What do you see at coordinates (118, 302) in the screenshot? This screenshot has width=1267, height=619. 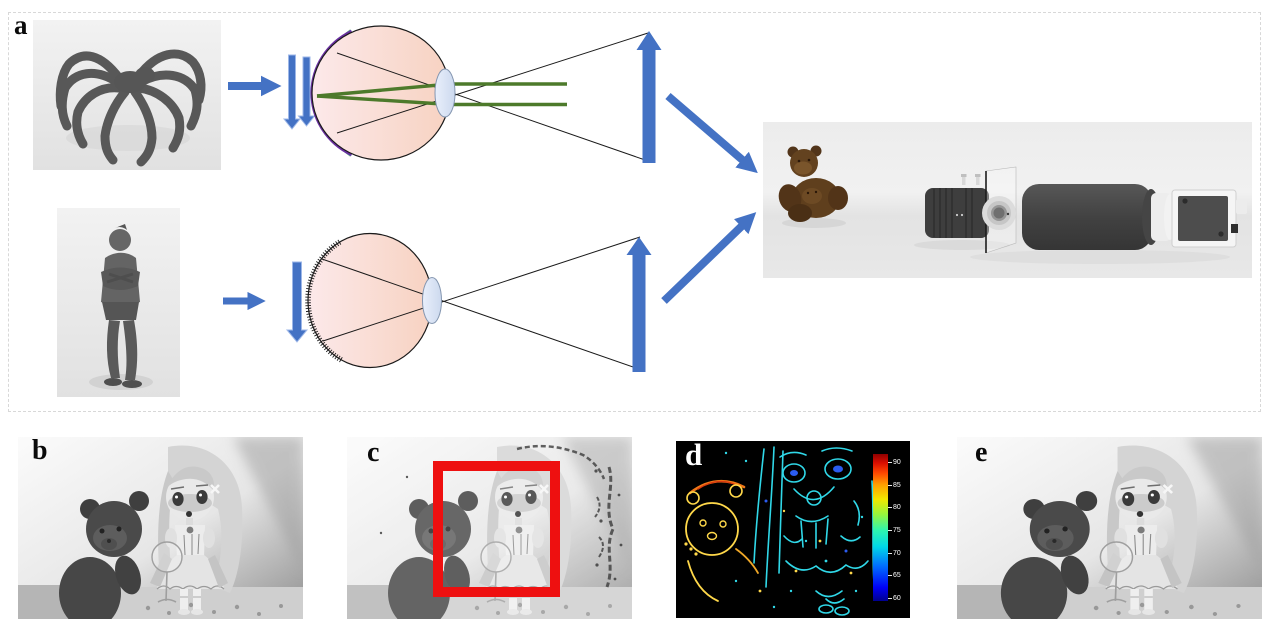 I see `human-render` at bounding box center [118, 302].